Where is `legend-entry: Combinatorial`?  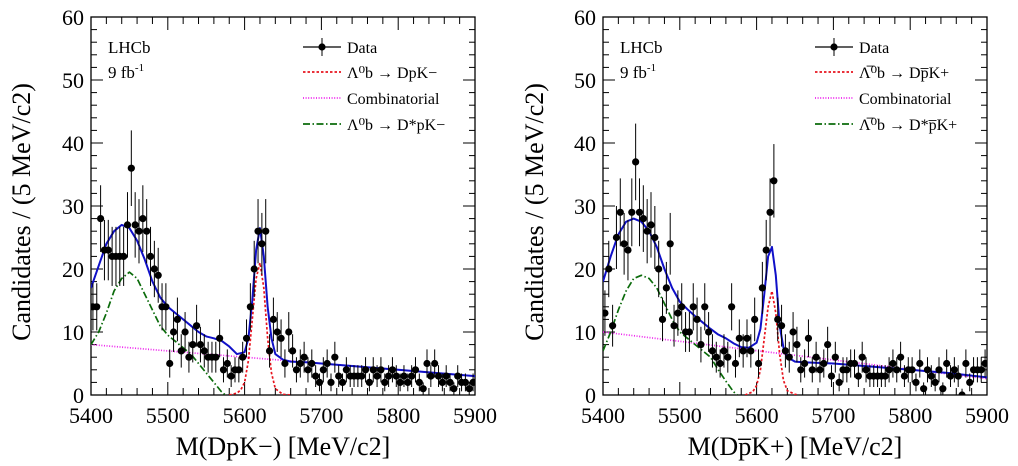
legend-entry: Combinatorial is located at coordinates (883, 99).